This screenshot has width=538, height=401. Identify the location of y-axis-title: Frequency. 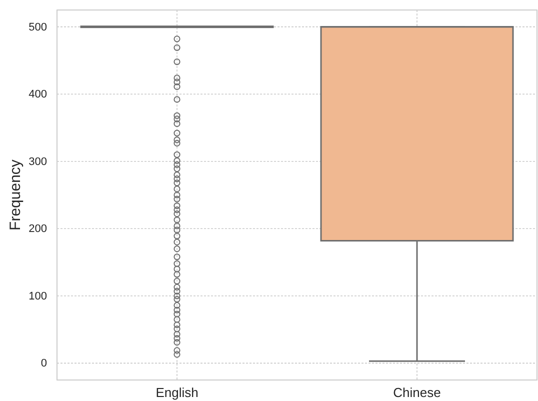
(15, 194).